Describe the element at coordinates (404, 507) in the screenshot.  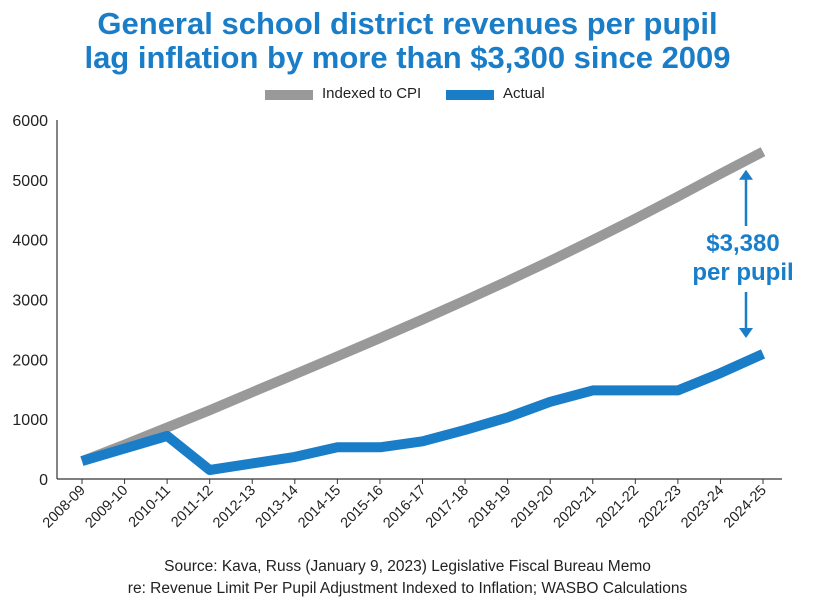
I see `x-tick-label: 2016-17` at that location.